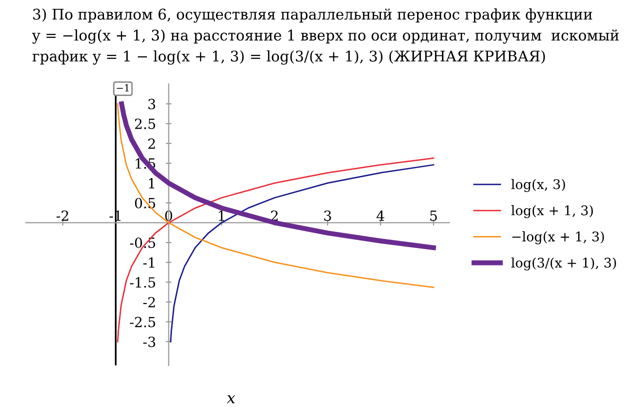 The image size is (642, 420). What do you see at coordinates (149, 342) in the screenshot?
I see `y-tick-label: -3` at bounding box center [149, 342].